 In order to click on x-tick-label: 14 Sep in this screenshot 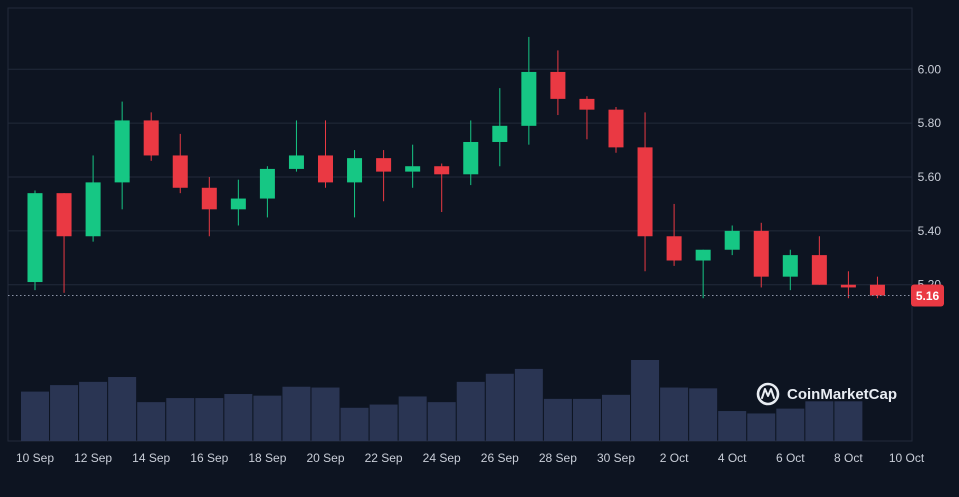, I will do `click(151, 458)`.